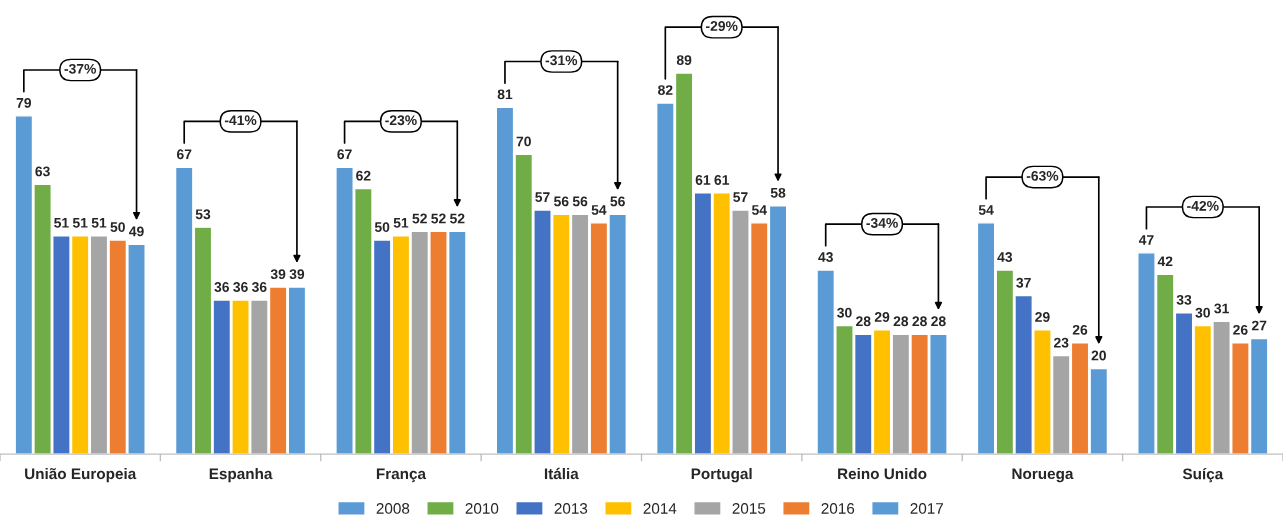 The height and width of the screenshot is (528, 1283). I want to click on legend-label: 2008, so click(393, 508).